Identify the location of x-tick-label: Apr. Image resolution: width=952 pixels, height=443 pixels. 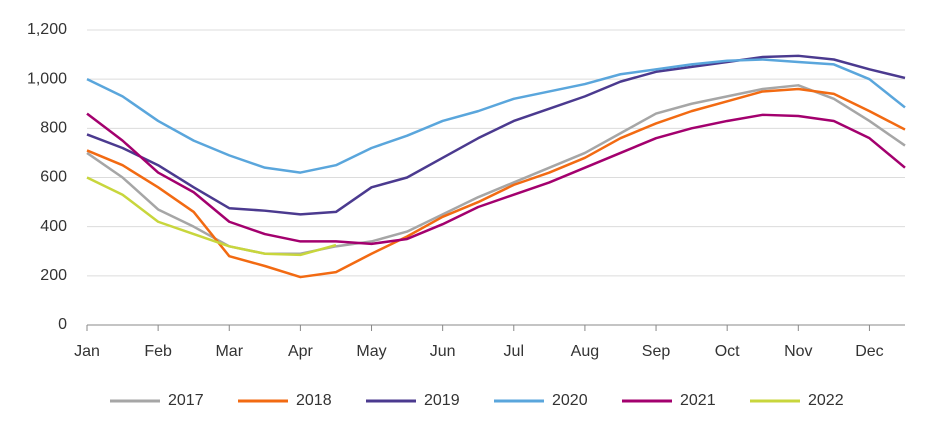
(301, 351).